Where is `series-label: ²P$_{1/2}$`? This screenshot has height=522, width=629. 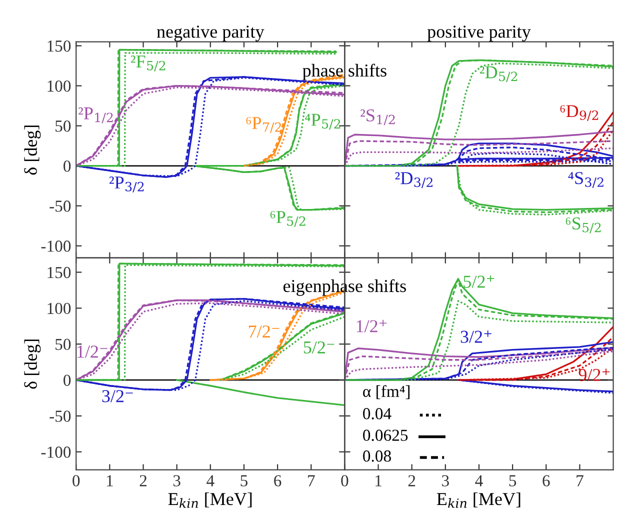
series-label: ²P$_{1/2}$ is located at coordinates (95, 115).